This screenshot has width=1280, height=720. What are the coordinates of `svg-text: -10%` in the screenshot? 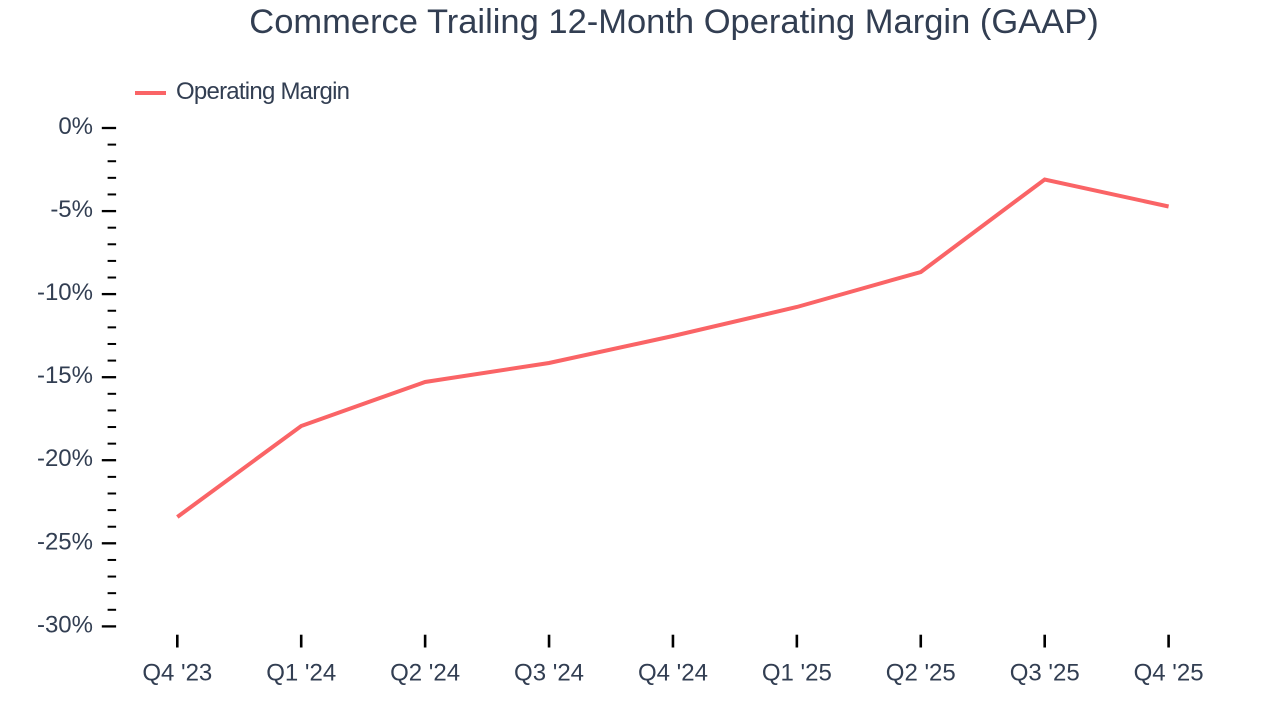 It's located at (65, 292).